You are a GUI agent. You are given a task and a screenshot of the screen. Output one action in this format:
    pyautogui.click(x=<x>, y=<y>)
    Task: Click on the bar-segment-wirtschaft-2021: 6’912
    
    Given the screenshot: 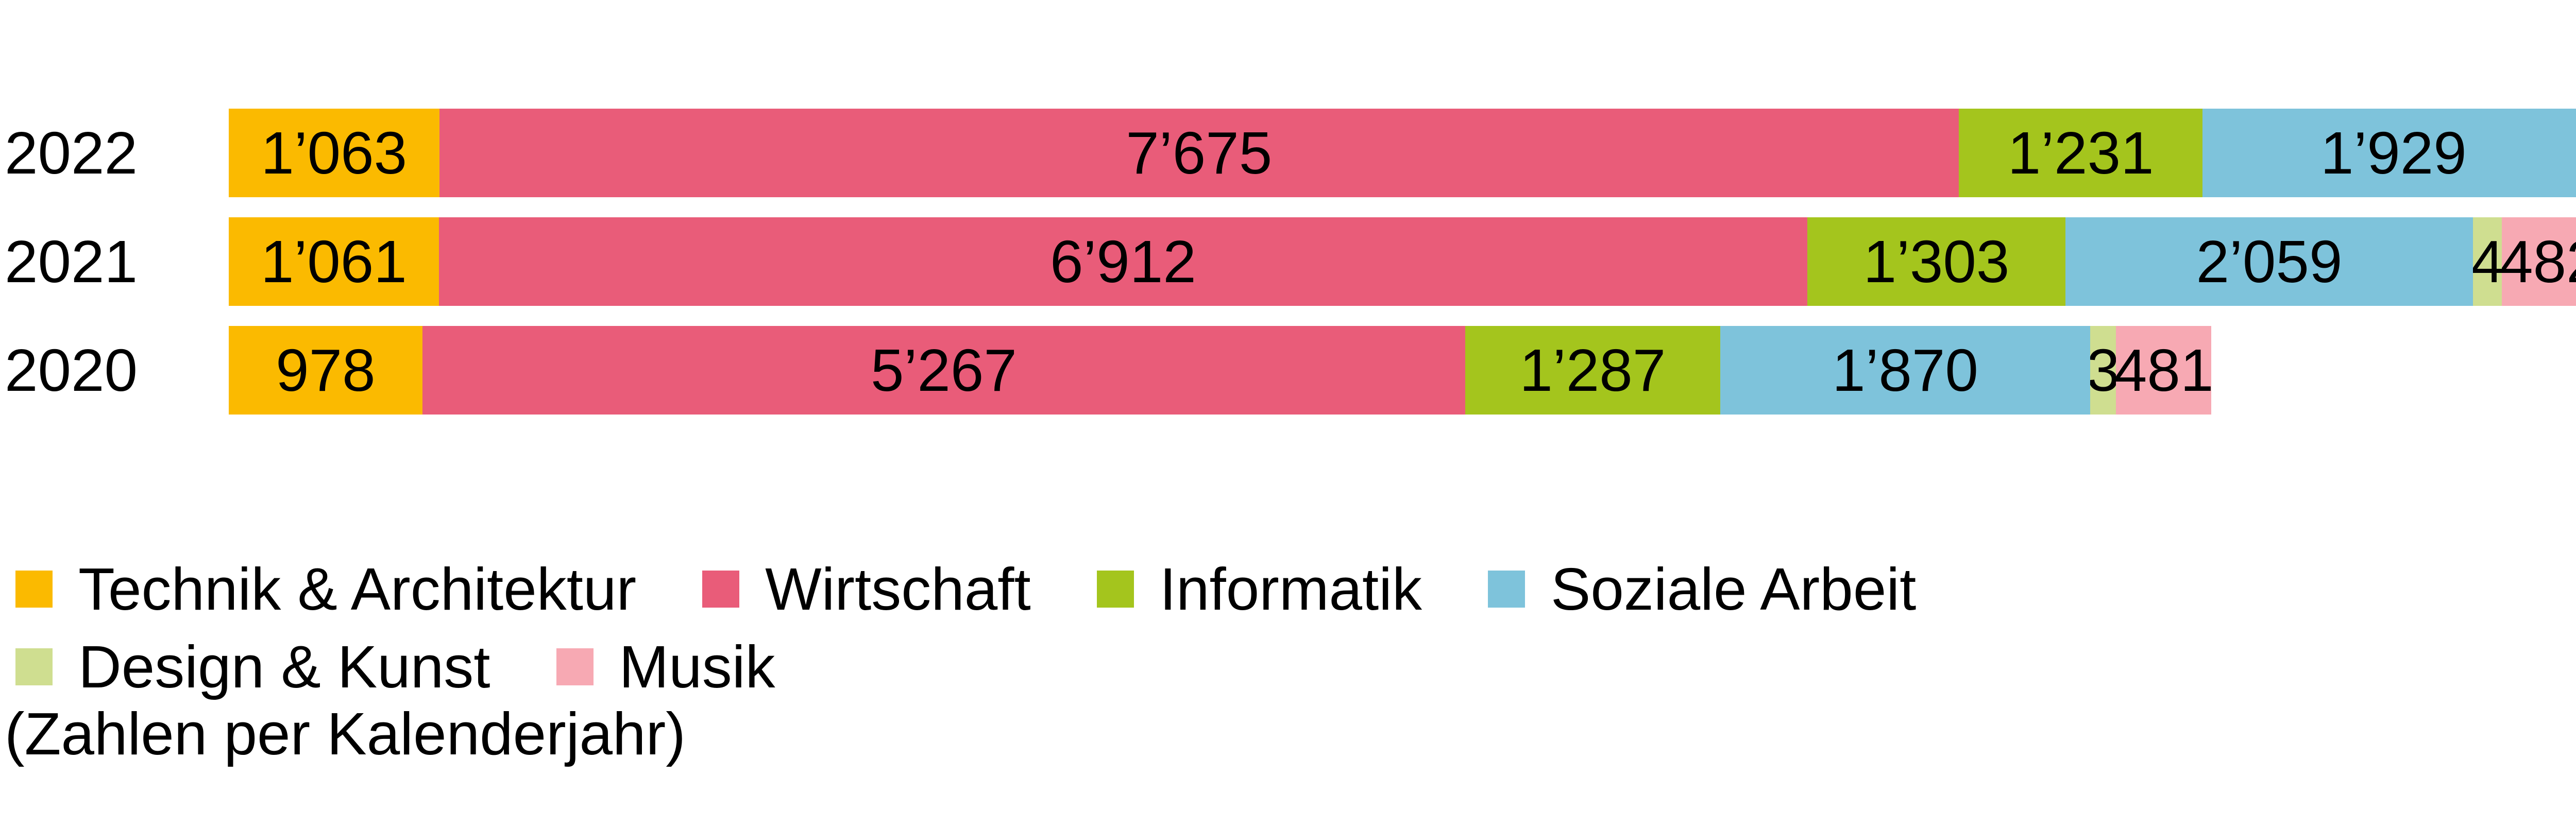 What is the action you would take?
    pyautogui.click(x=1123, y=261)
    